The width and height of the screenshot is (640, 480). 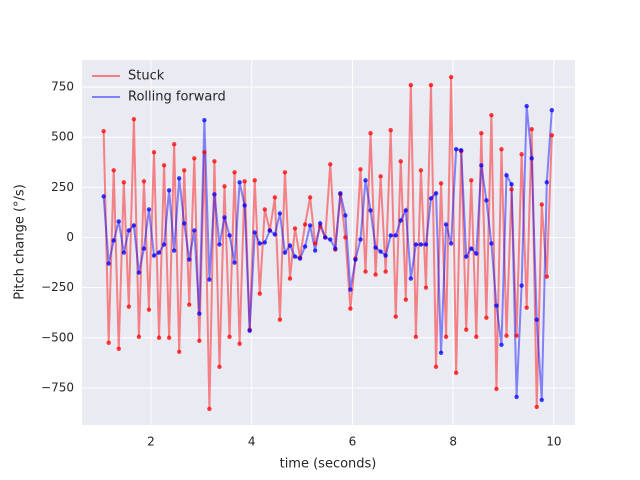 What do you see at coordinates (353, 442) in the screenshot?
I see `x-tick-label: 6` at bounding box center [353, 442].